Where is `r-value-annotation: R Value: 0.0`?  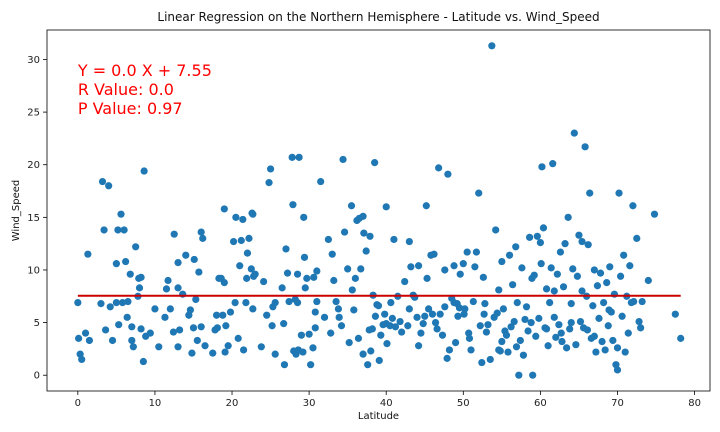
r-value-annotation: R Value: 0.0 is located at coordinates (126, 89).